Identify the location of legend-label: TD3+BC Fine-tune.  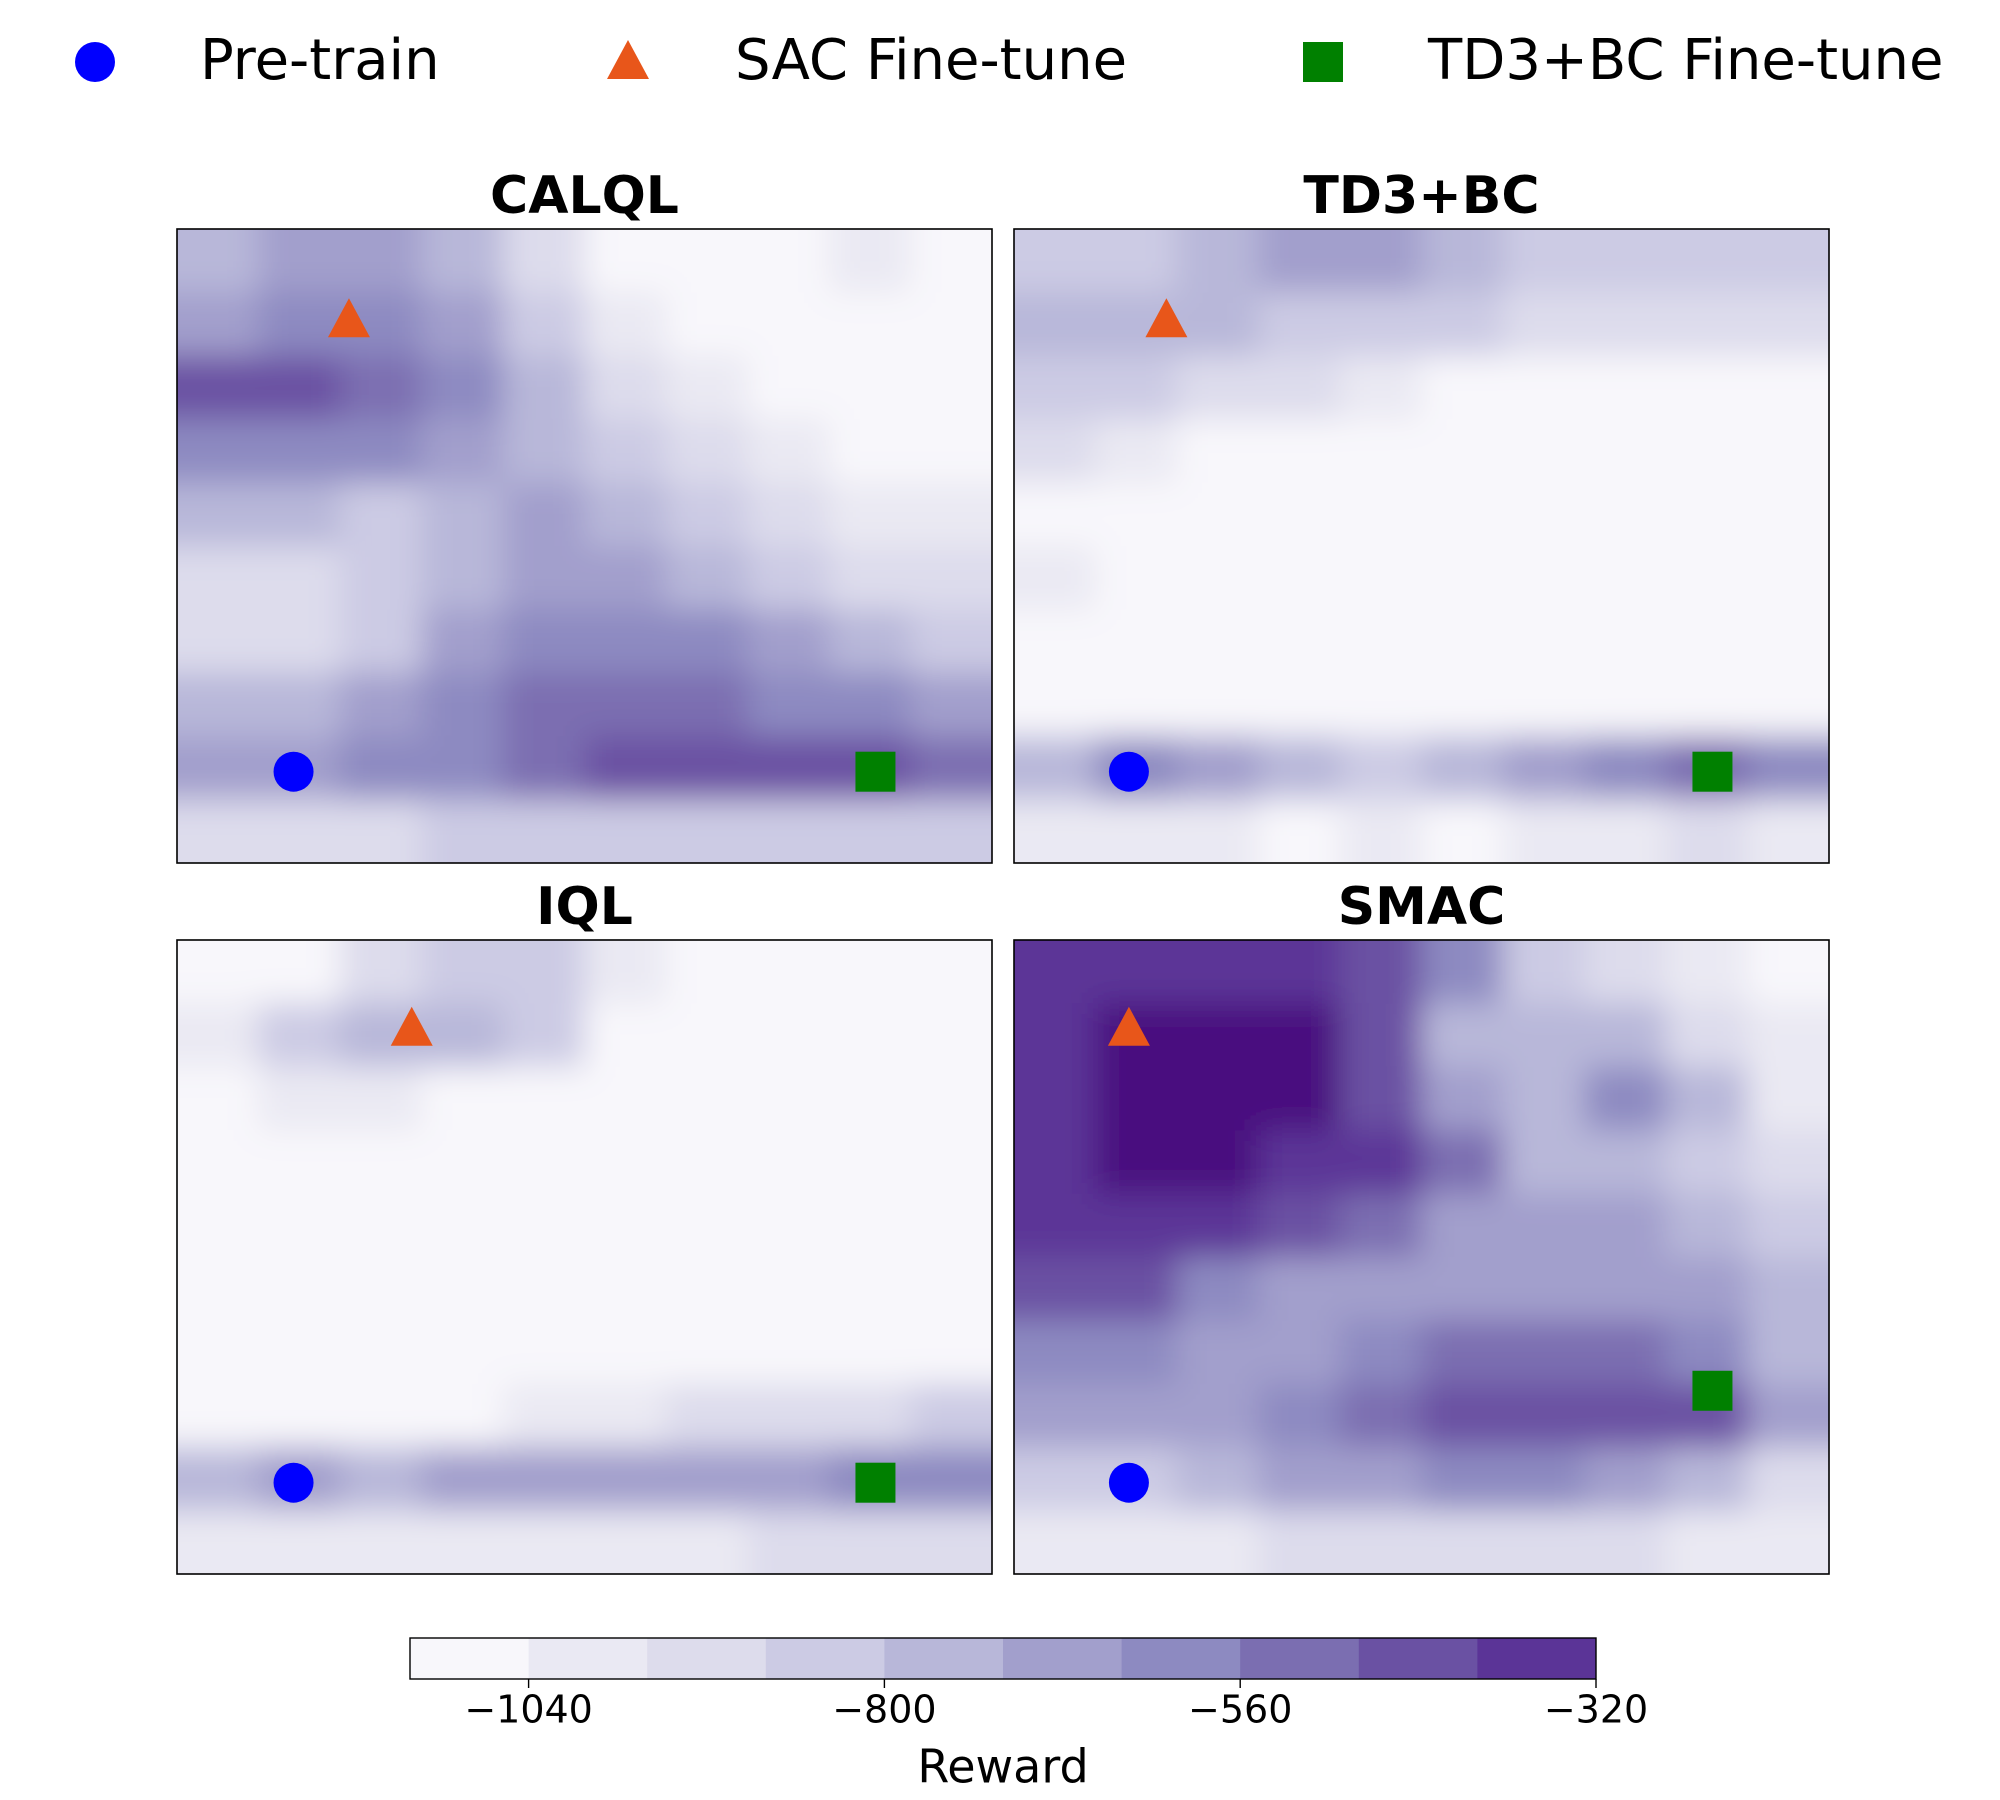
(1685, 60).